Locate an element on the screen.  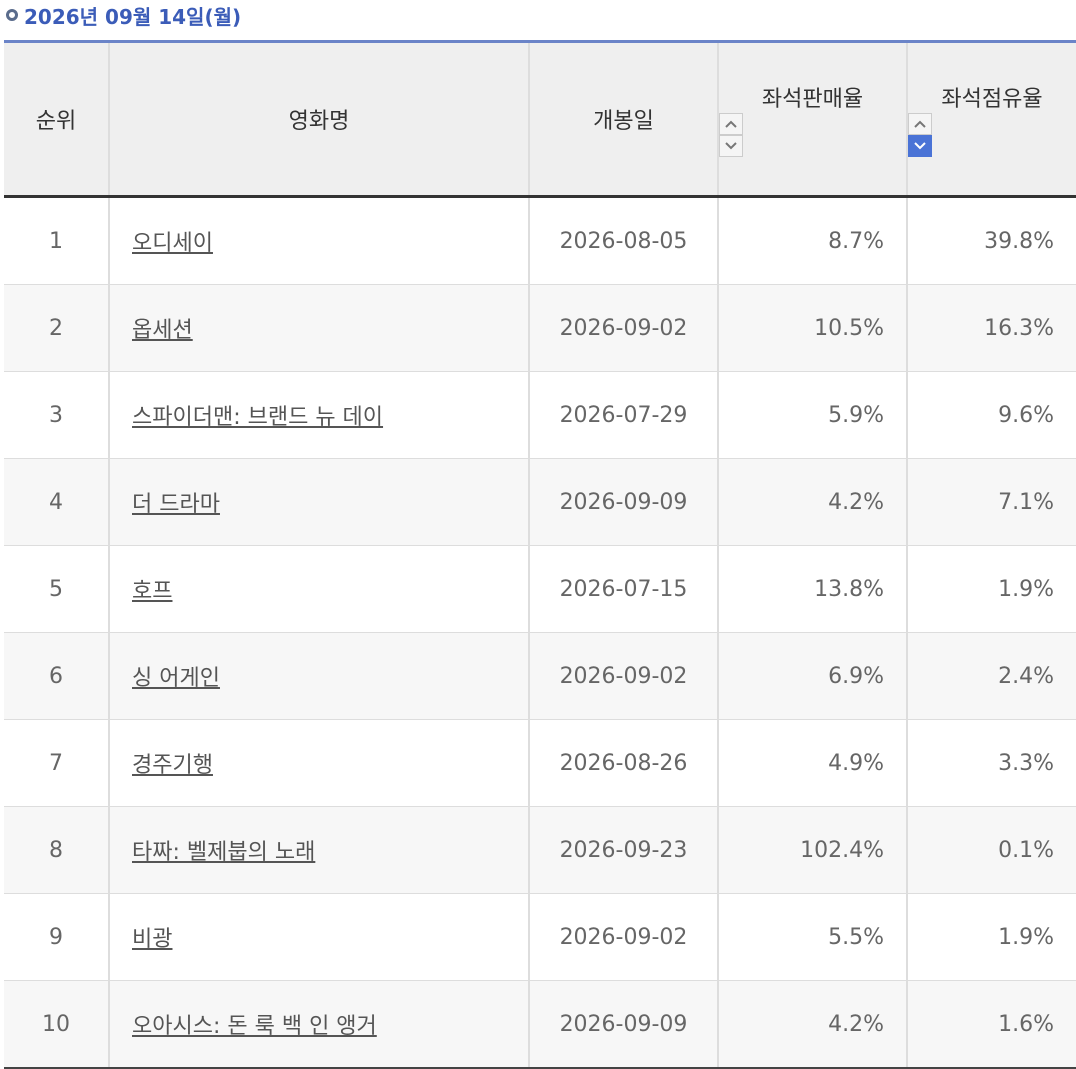
table-row: 6 싱 어게인 2026-09-02 6.9% 2.4% is located at coordinates (540, 676).